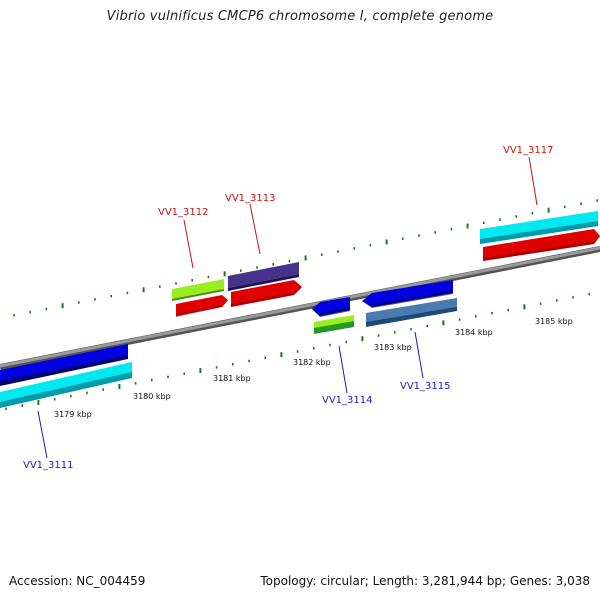  I want to click on gene-label-text: VV1_3112, so click(183, 212).